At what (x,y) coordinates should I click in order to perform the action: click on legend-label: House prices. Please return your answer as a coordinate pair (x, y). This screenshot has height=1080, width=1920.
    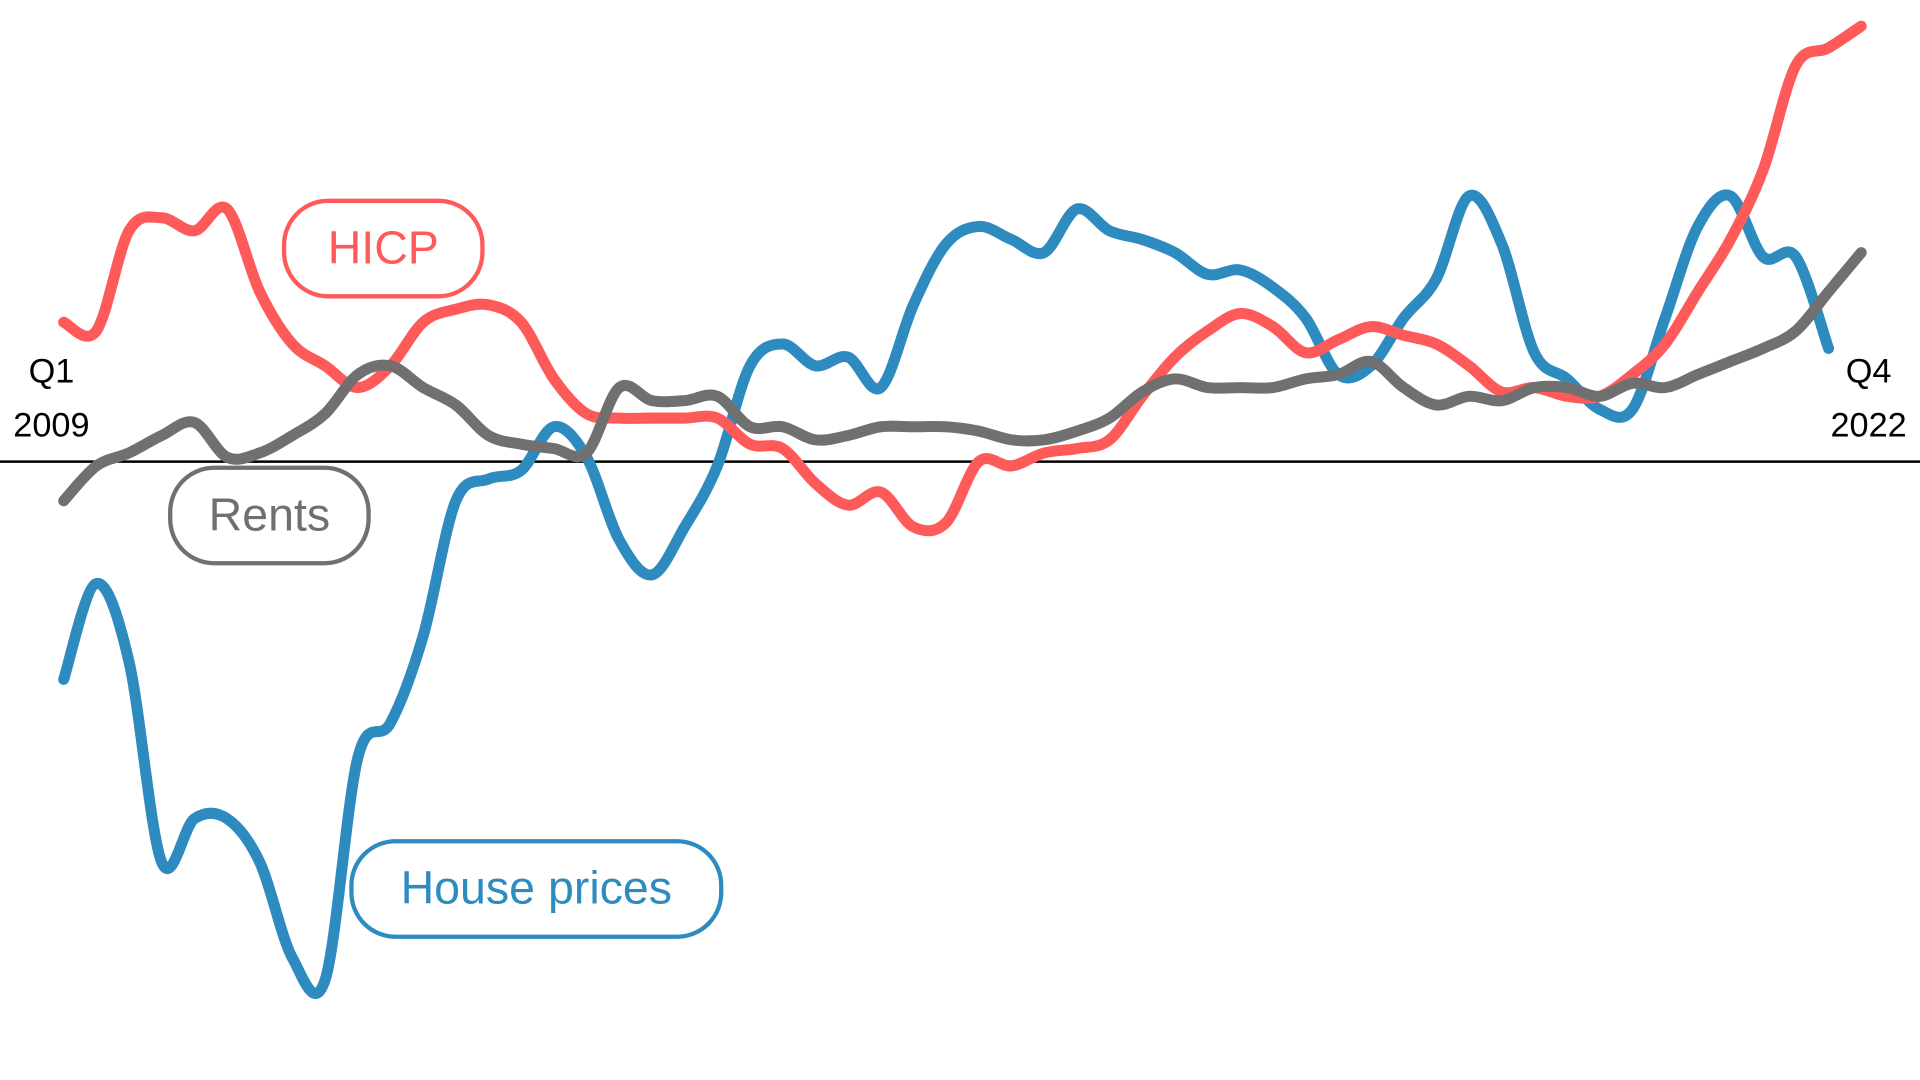
    Looking at the image, I should click on (536, 888).